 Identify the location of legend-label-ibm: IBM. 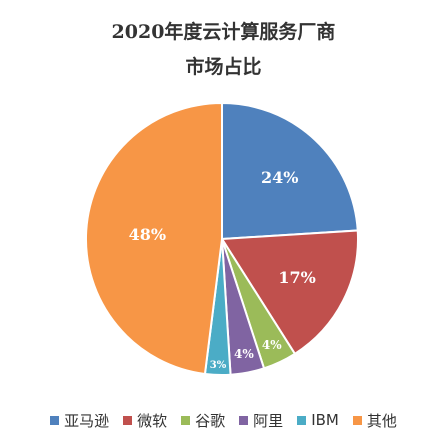
(325, 420).